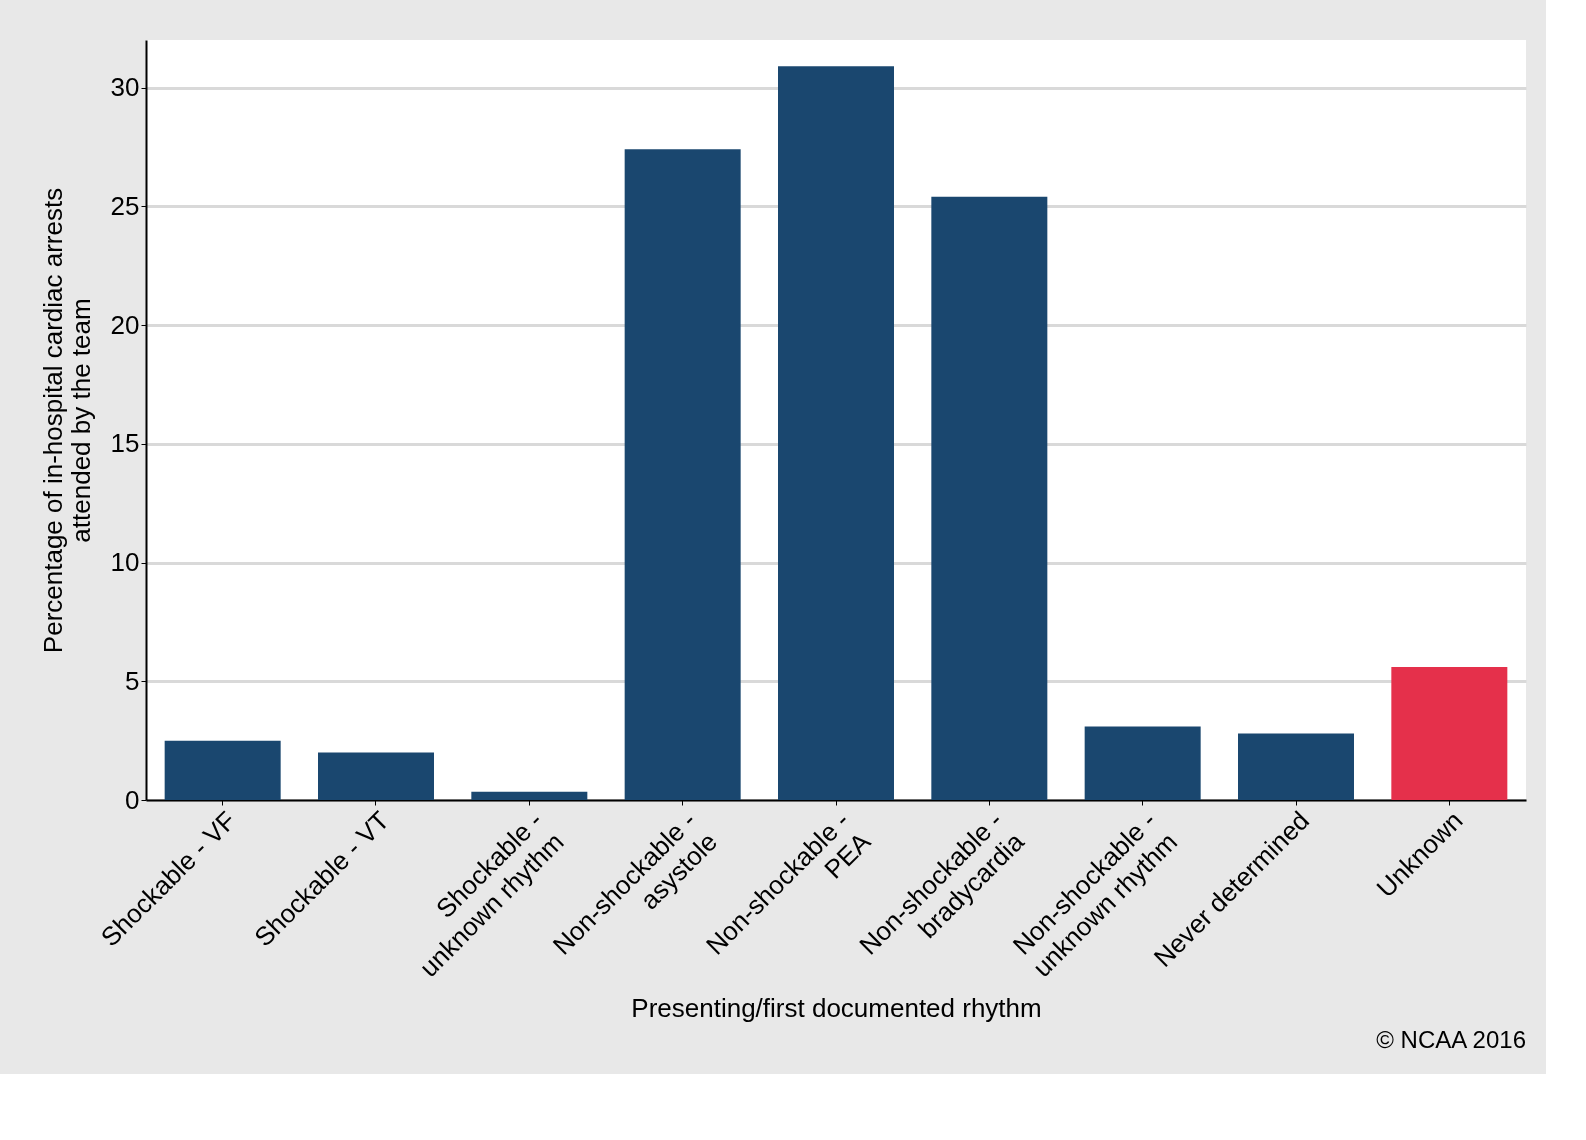 The image size is (1586, 1140). I want to click on y-tick-label: 15, so click(125, 443).